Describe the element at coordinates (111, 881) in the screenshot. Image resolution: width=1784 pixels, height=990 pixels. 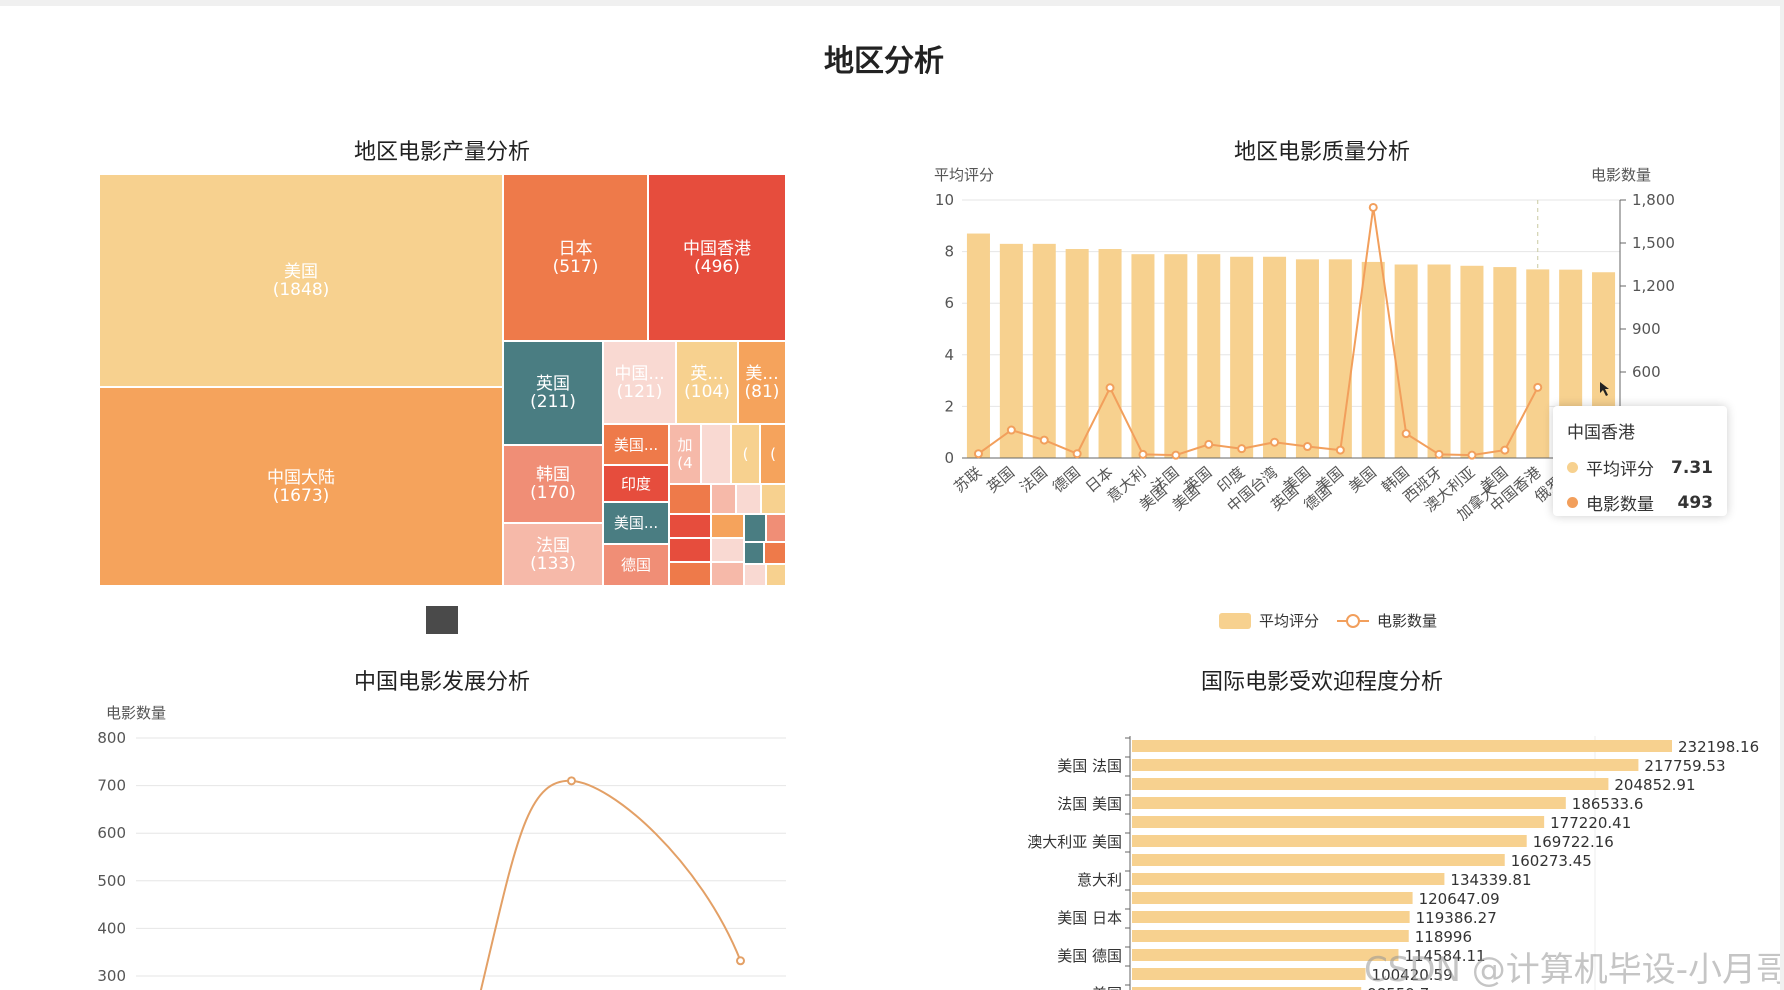
I see `development-y-tick: 500` at that location.